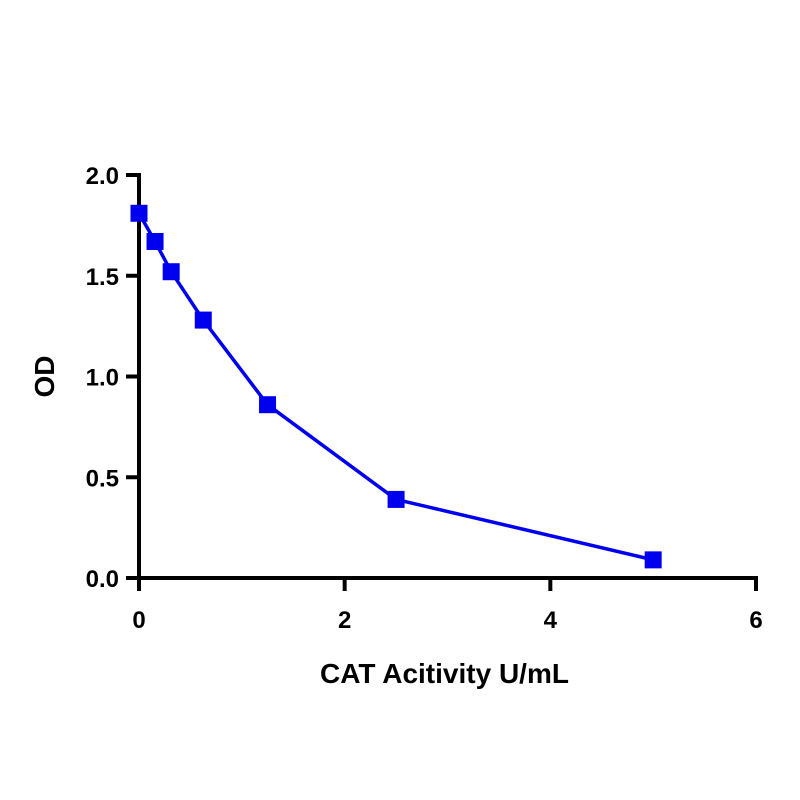 The image size is (800, 800). Describe the element at coordinates (102, 378) in the screenshot. I see `y-tick-label: 1.0` at that location.